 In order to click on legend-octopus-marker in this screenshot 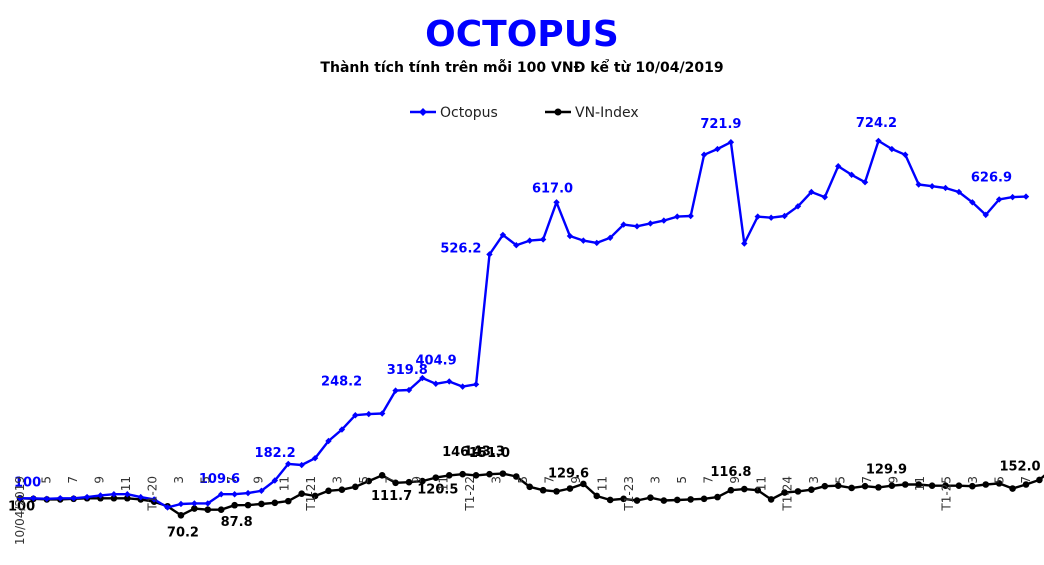, I will do `click(423, 112)`.